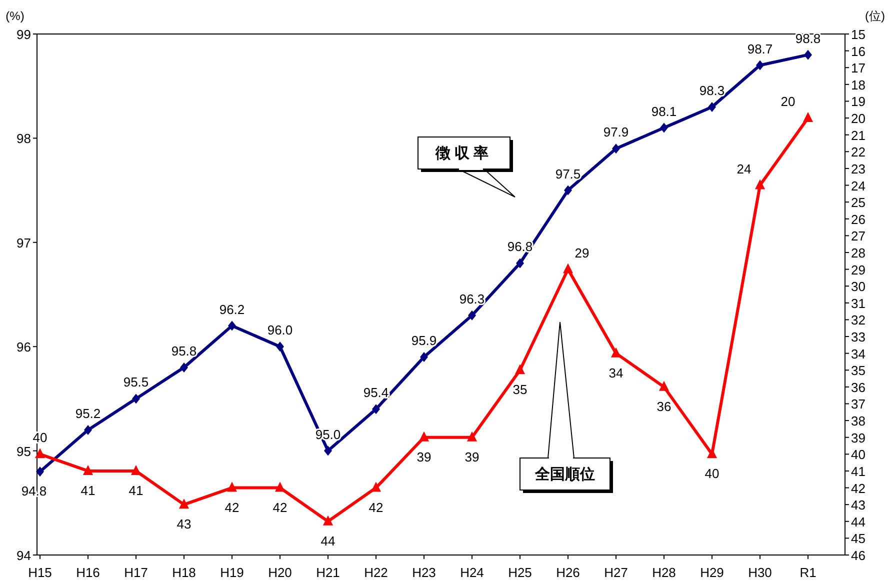  Describe the element at coordinates (424, 572) in the screenshot. I see `x-tick-label: H23` at that location.